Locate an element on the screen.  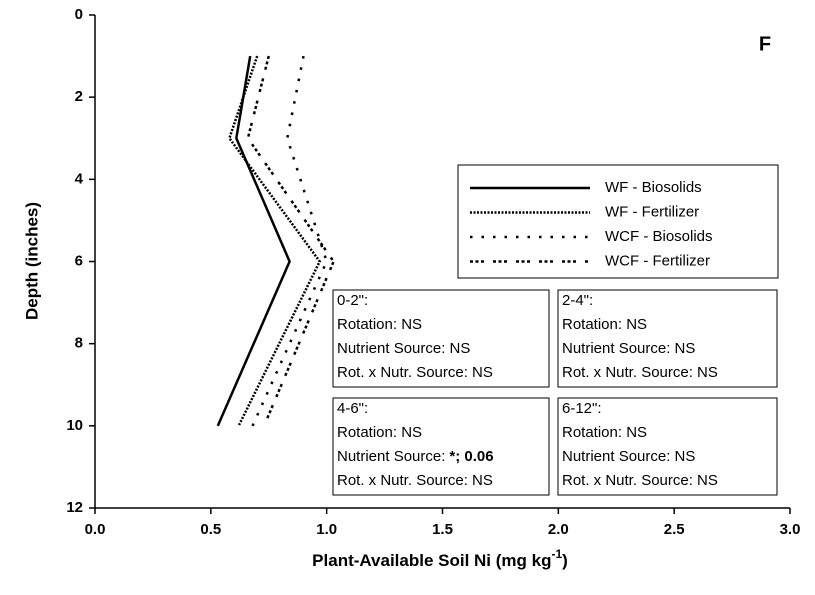
x-tick-label: 1.5 is located at coordinates (442, 529).